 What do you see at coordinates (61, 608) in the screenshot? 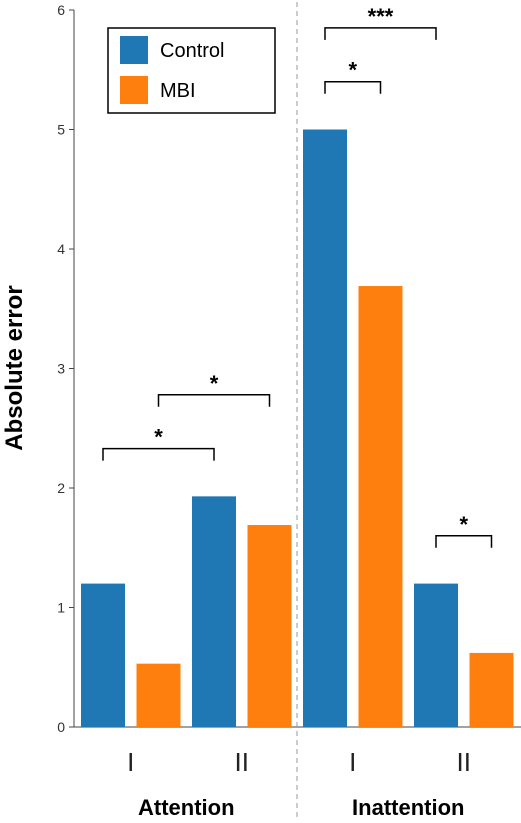
I see `y-tick-label: 1` at bounding box center [61, 608].